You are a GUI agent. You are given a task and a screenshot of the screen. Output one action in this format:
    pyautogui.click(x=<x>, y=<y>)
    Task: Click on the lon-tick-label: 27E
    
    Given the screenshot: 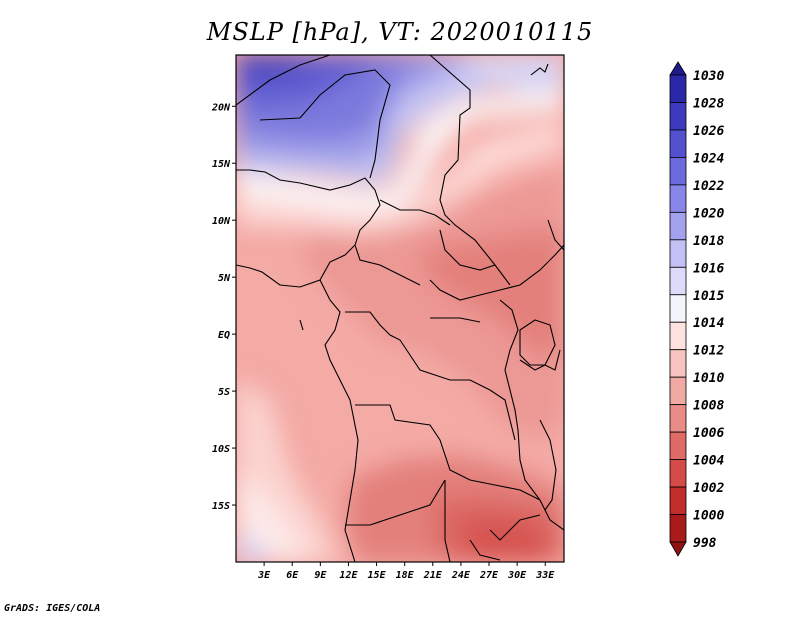 What is the action you would take?
    pyautogui.click(x=489, y=575)
    